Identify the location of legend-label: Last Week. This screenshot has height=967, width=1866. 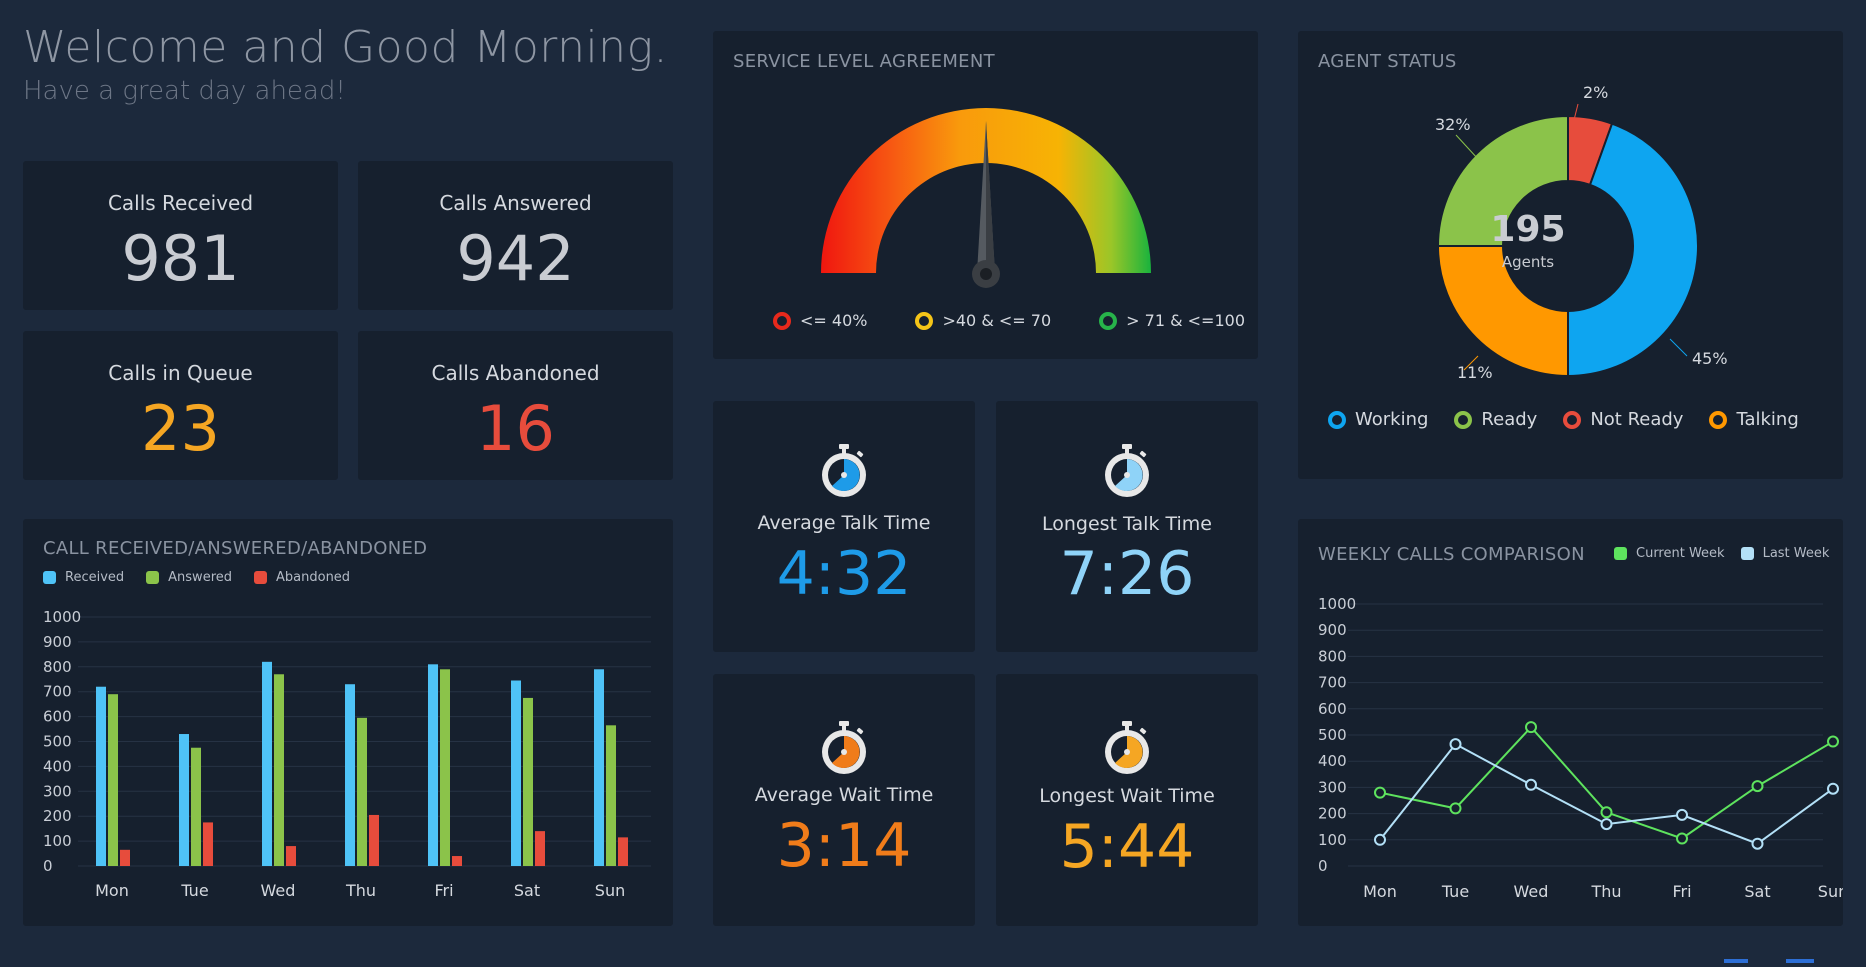
(1796, 553).